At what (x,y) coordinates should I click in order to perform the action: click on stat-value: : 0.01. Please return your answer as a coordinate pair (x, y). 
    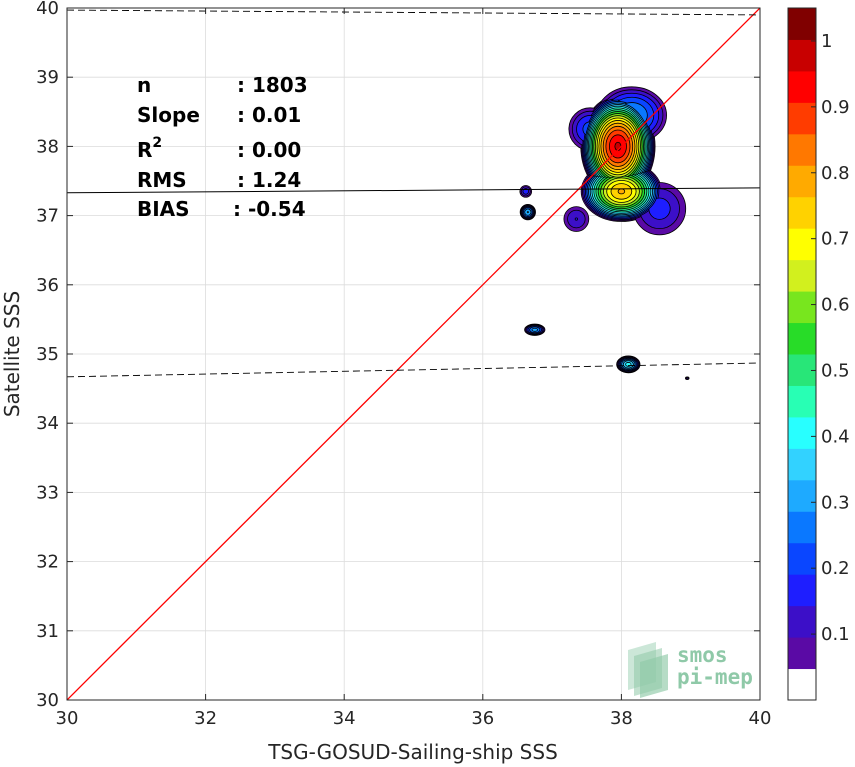
    Looking at the image, I should click on (269, 115).